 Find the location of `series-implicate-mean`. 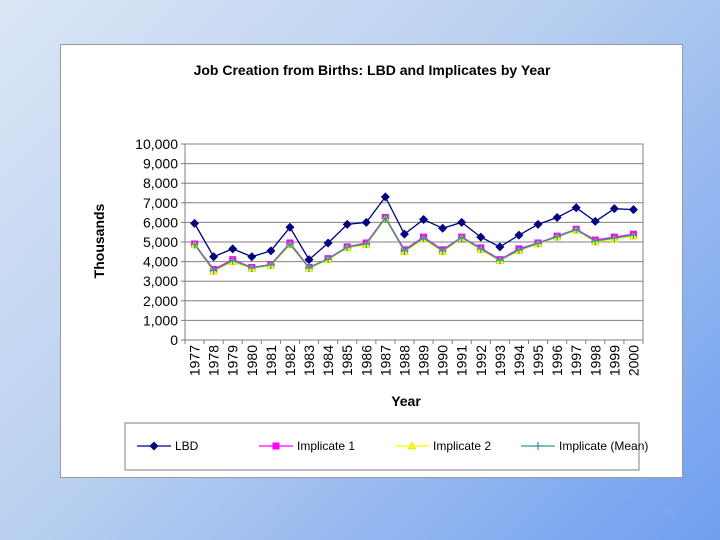

series-implicate-mean is located at coordinates (414, 244).